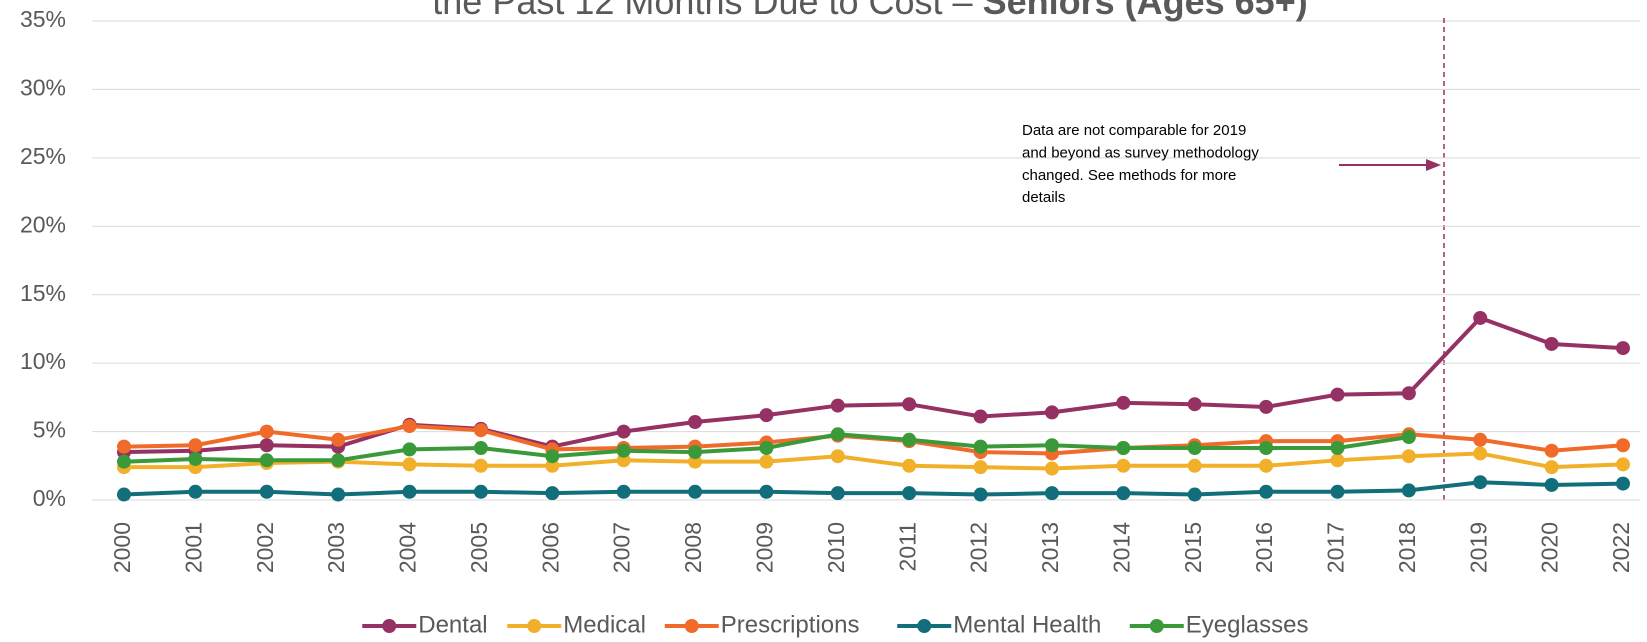  What do you see at coordinates (43, 88) in the screenshot?
I see `y-tick-label: 30%` at bounding box center [43, 88].